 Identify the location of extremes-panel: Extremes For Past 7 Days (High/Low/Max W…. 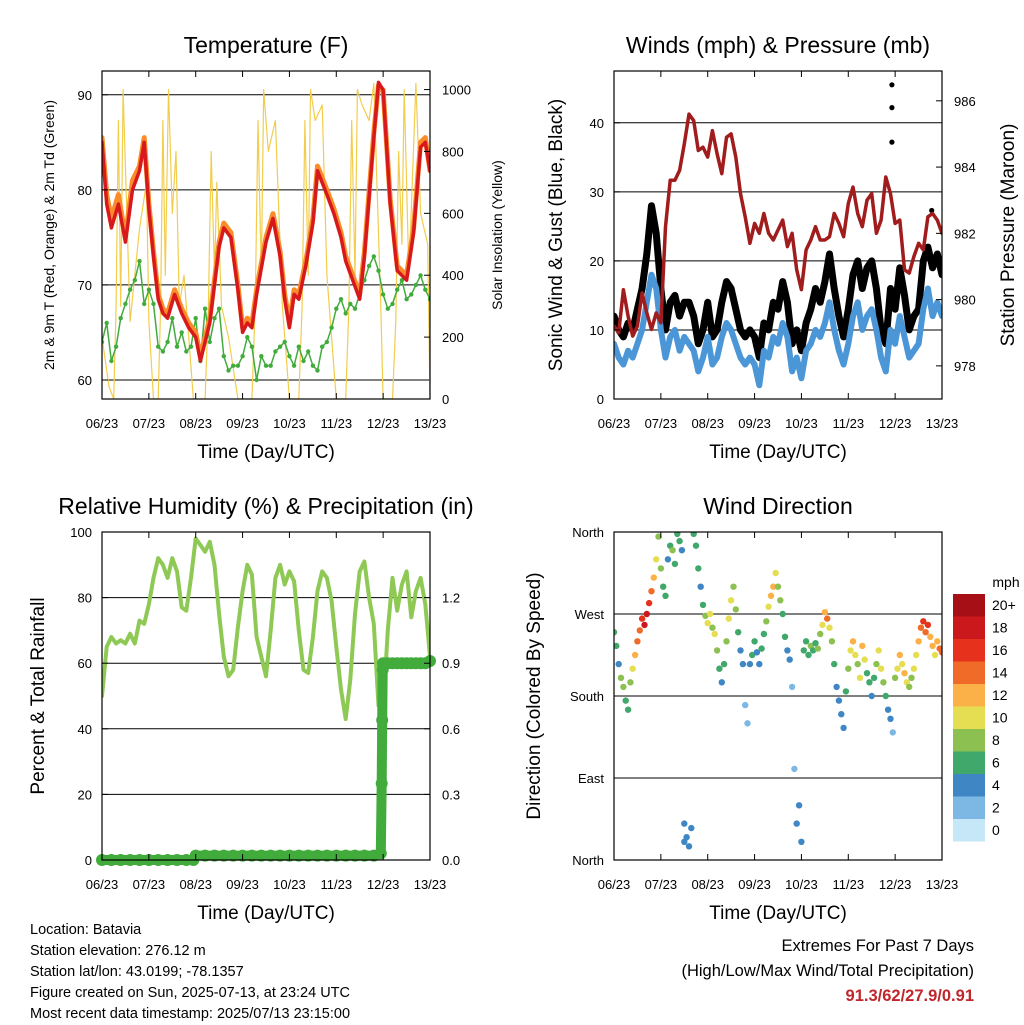
(827, 971).